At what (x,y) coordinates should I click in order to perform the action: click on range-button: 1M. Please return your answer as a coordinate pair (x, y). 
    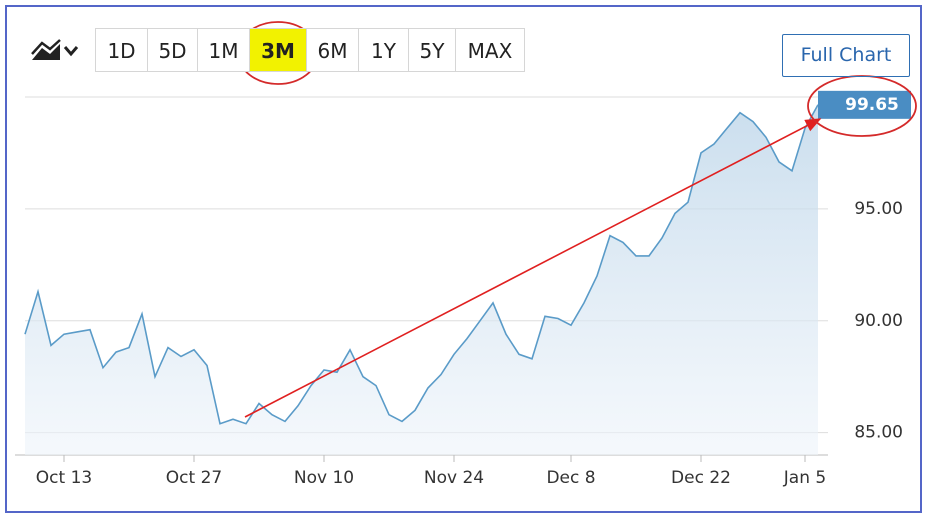
    Looking at the image, I should click on (223, 50).